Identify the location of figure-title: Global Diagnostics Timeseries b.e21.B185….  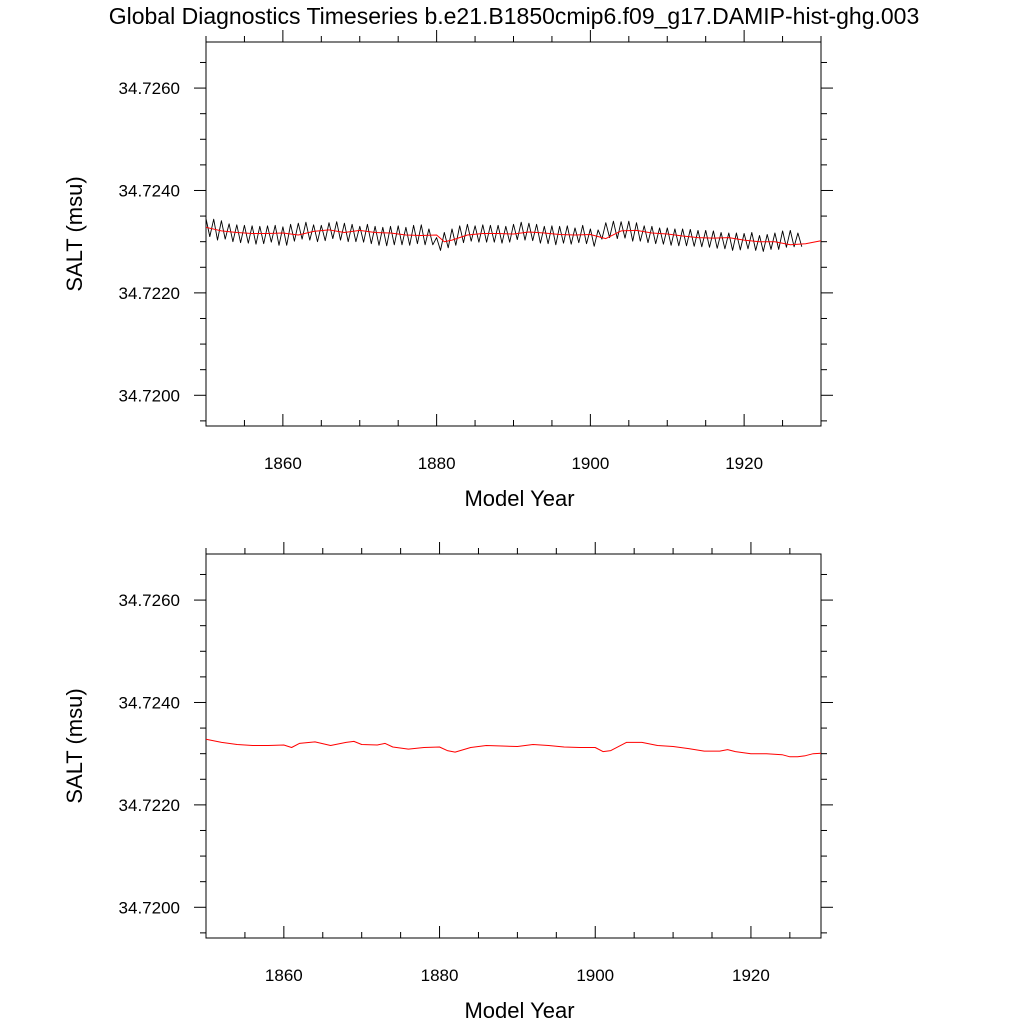
(514, 16).